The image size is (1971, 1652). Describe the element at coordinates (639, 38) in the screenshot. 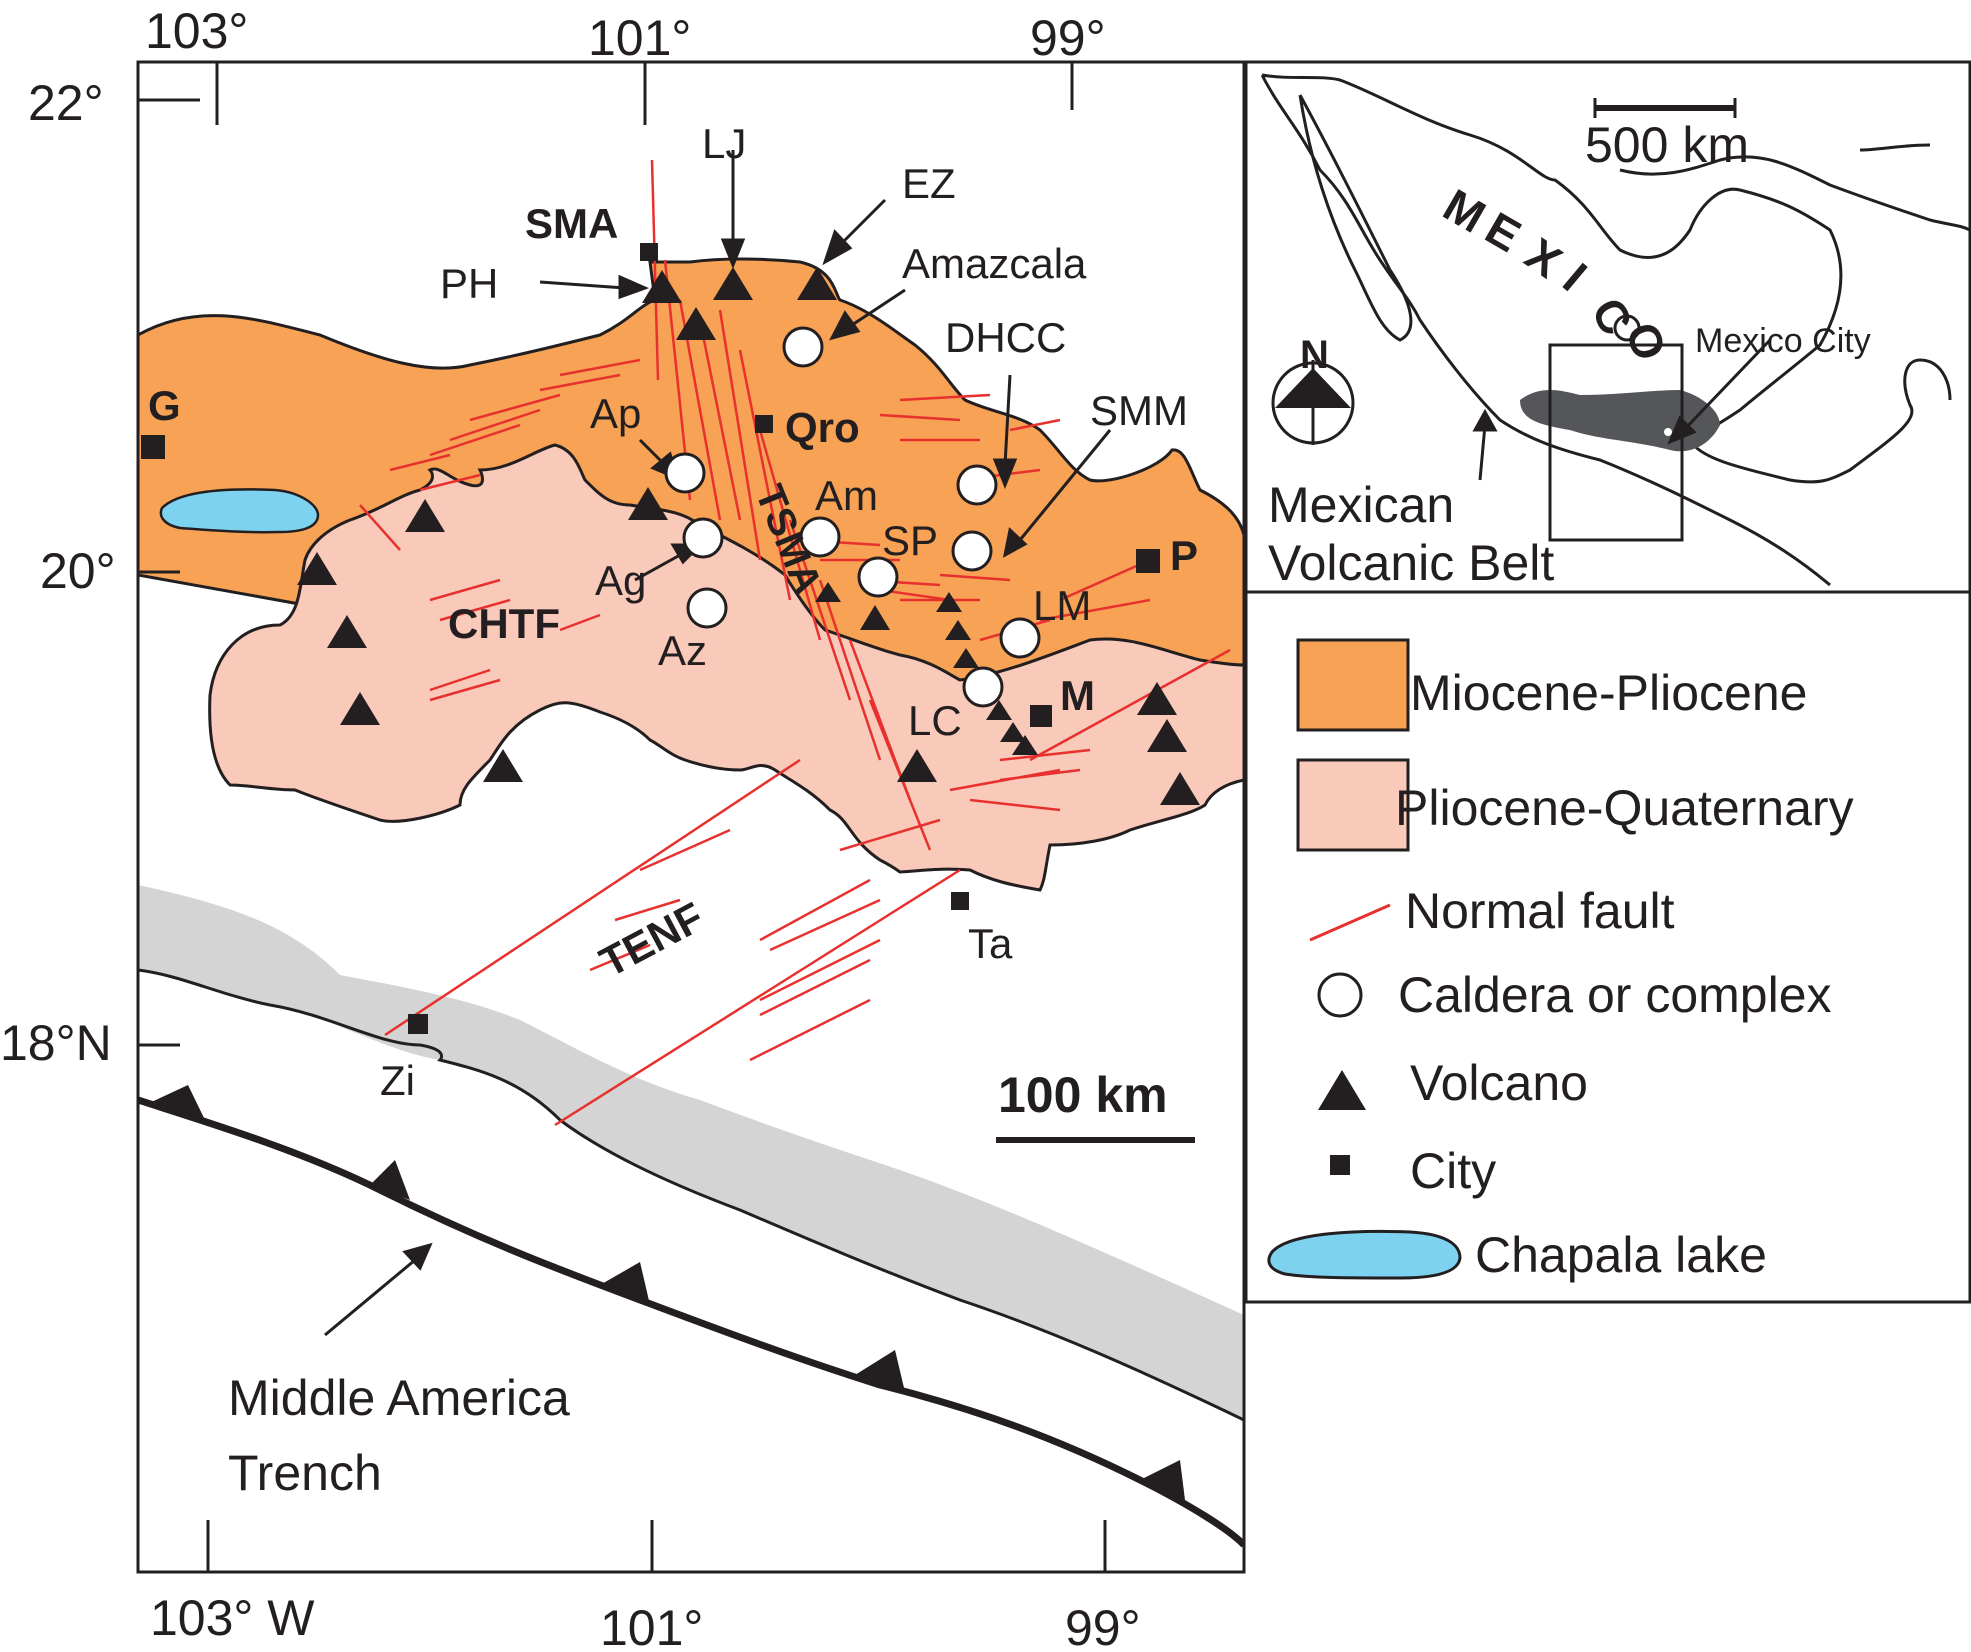

I see `top-lon-101: 101°` at that location.